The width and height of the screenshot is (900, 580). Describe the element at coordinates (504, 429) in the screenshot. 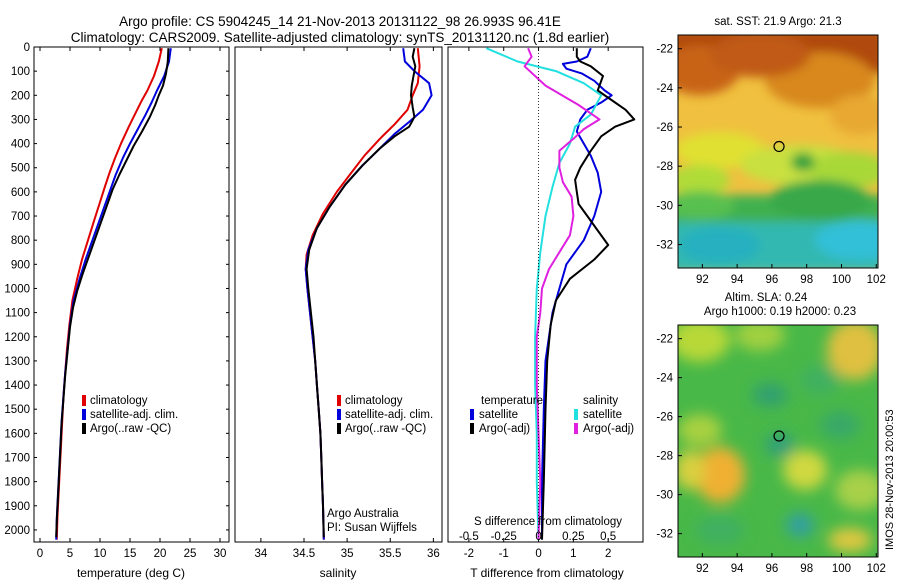

I see `legend-label: Argo(-adj)` at that location.